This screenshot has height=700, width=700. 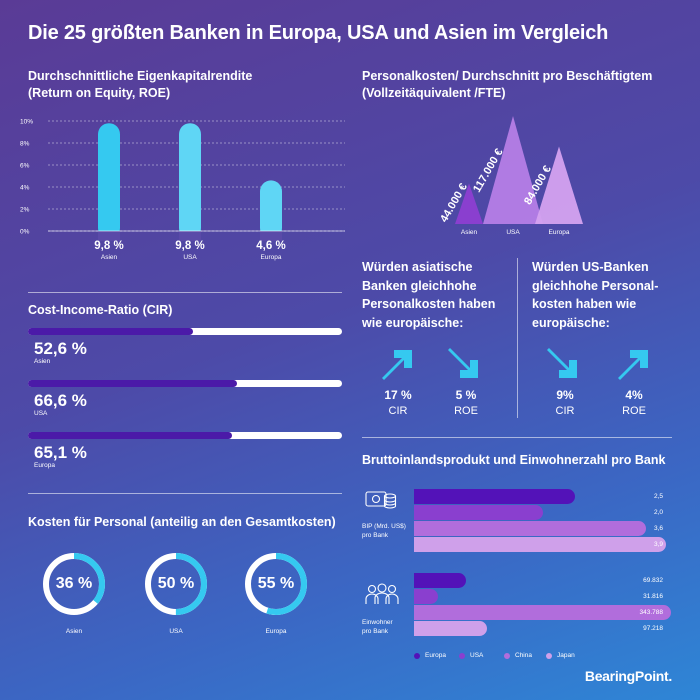 I want to click on roe-y-tick-label: 4%, so click(x=25, y=188).